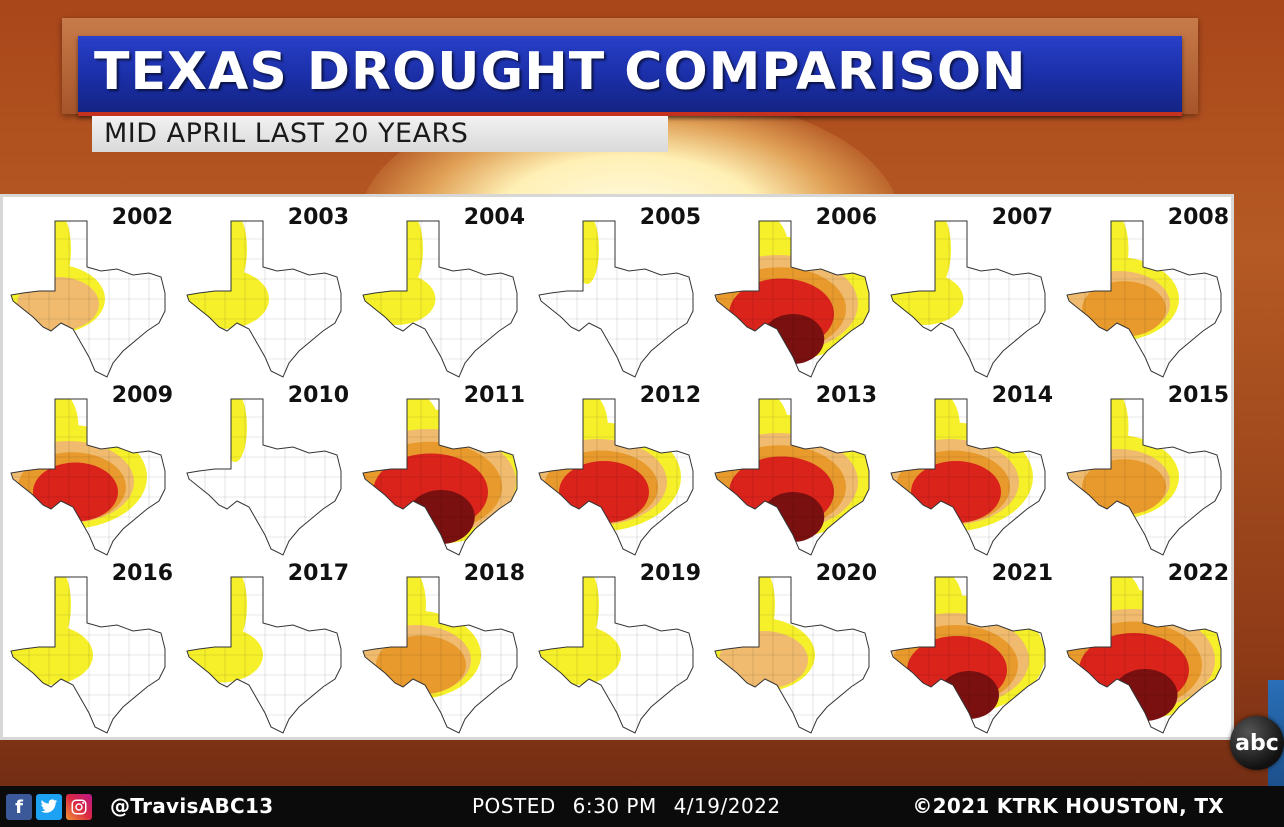 The image size is (1284, 827). I want to click on title-bar: TEXAS DROUGHT COMPARISON, so click(630, 76).